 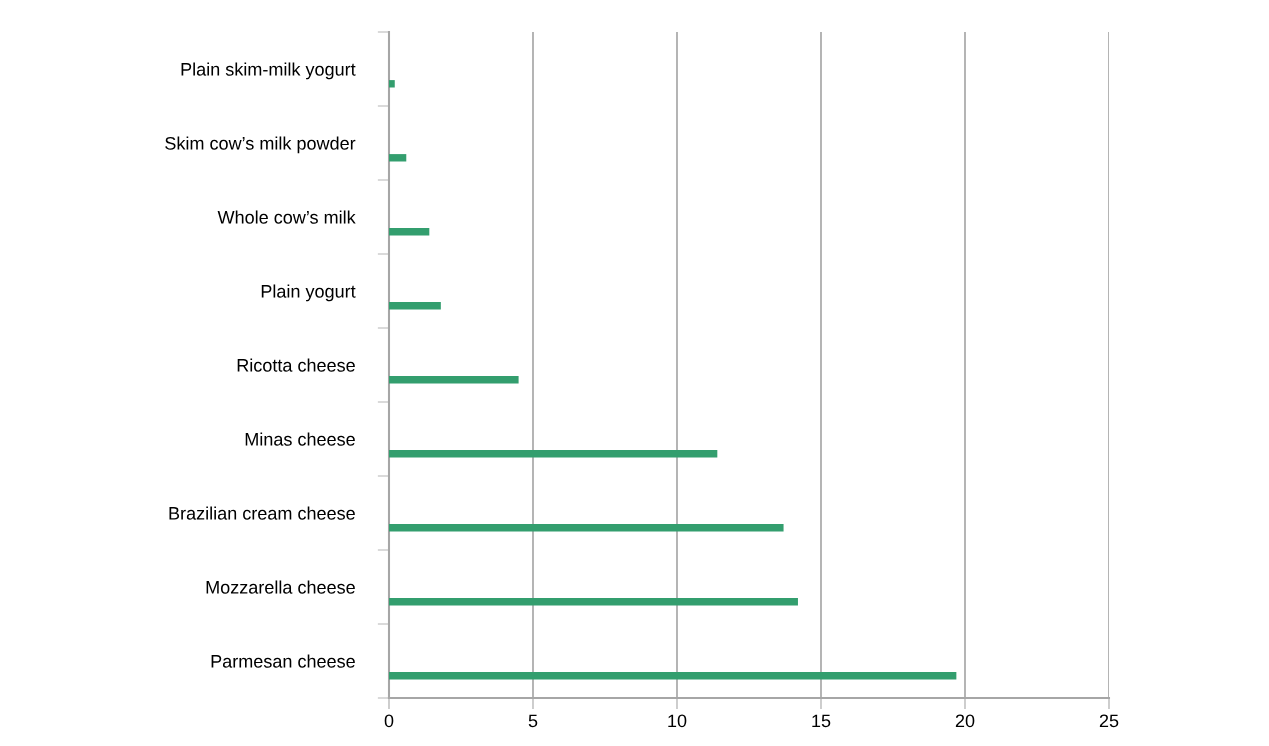 I want to click on y-tick-label: Plain yogurt, so click(x=308, y=293).